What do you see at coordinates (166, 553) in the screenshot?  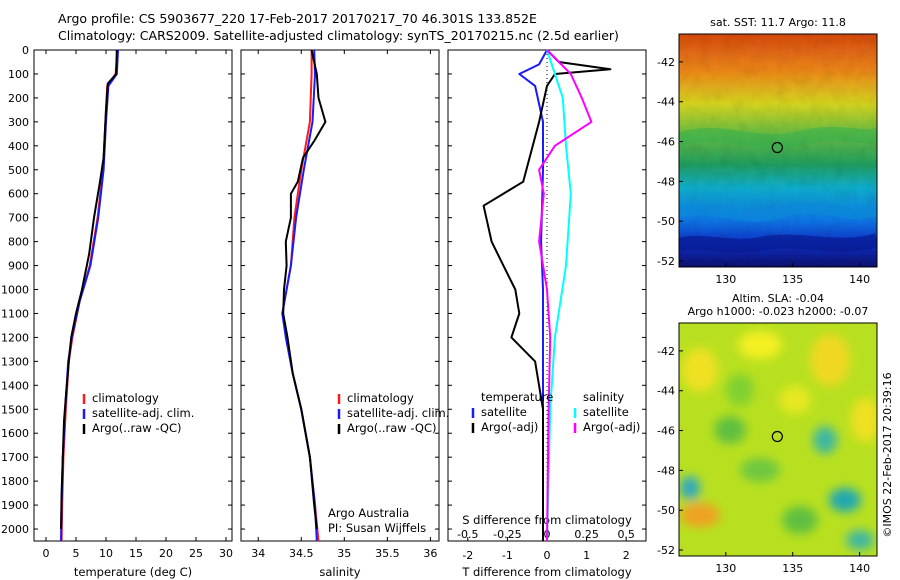 I see `x-tick-label: 20` at bounding box center [166, 553].